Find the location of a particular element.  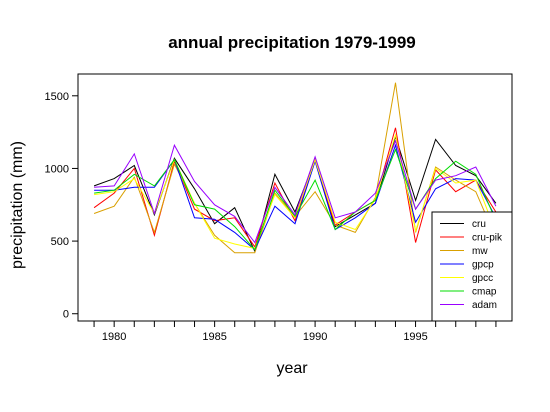

legend-label-cru: cru is located at coordinates (479, 224).